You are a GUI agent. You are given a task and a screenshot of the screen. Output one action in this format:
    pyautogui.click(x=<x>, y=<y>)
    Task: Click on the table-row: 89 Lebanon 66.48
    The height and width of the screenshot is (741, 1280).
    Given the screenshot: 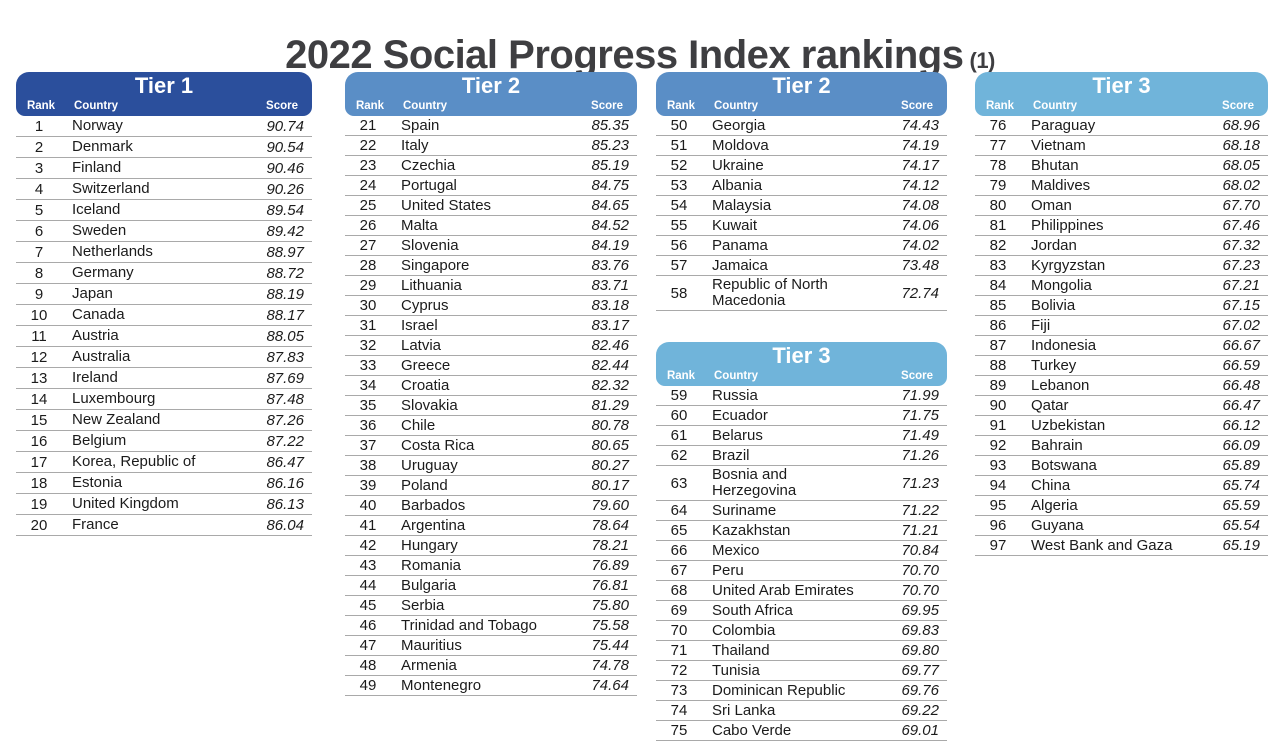 What is the action you would take?
    pyautogui.click(x=1121, y=386)
    